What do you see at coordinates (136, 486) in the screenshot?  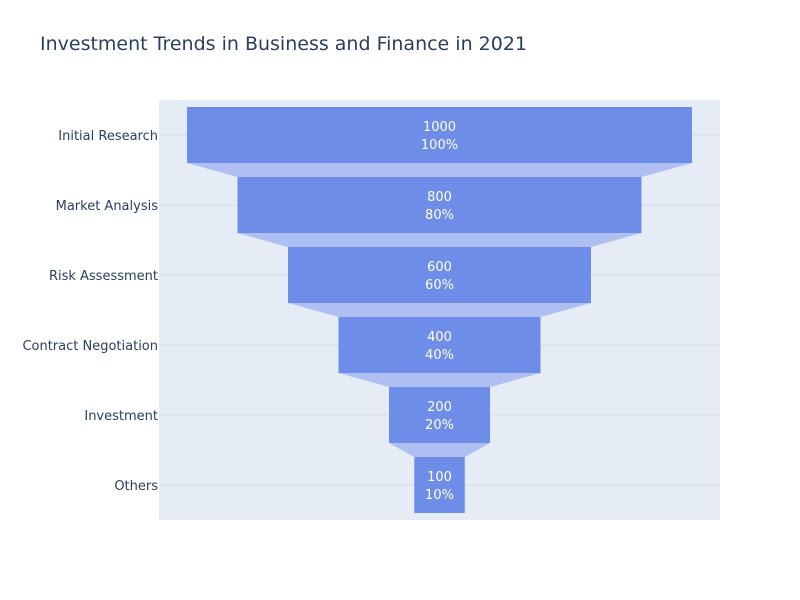 I see `y-tick-label: Others` at bounding box center [136, 486].